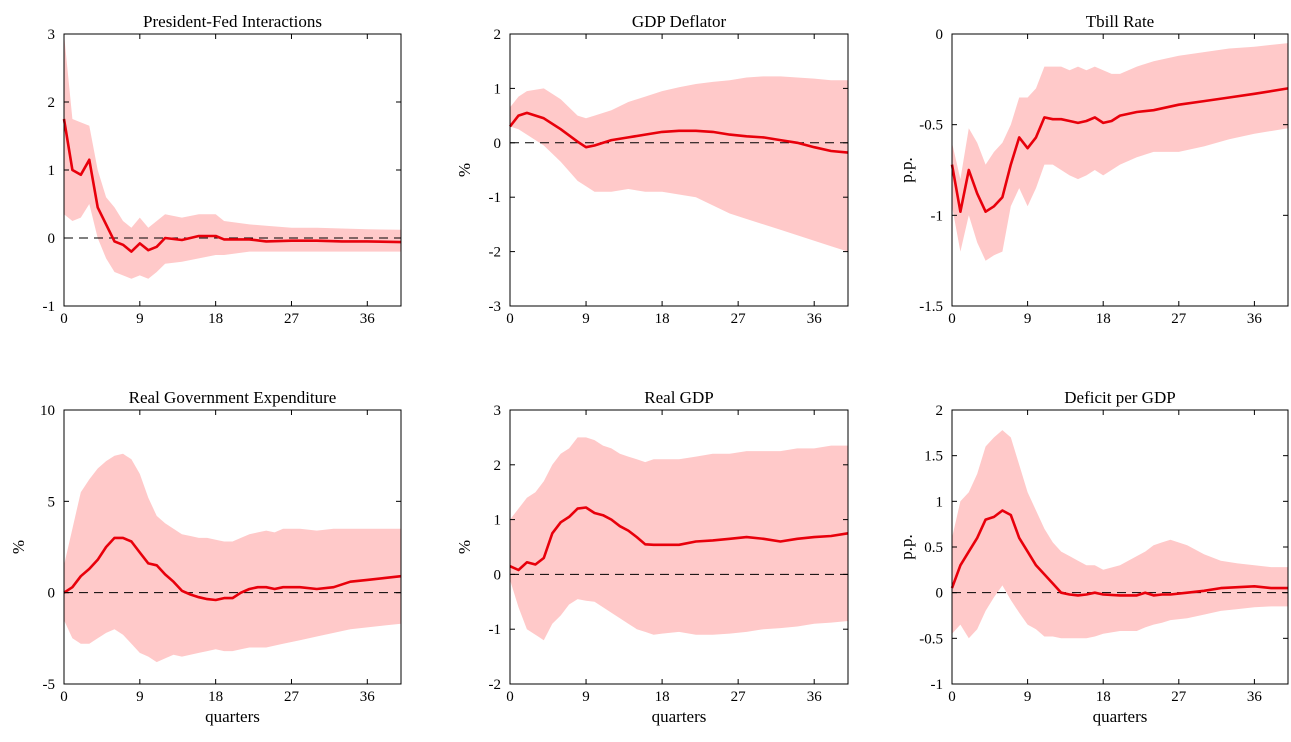  I want to click on panel-5: 0 9 18 27 36 -2 -1 0 1 2 3 Real GDP% quarters, so click(652, 557).